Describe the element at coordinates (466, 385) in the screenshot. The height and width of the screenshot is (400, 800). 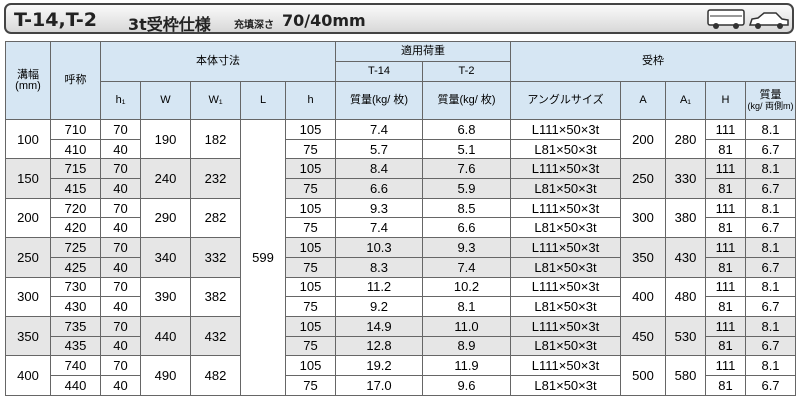
I see `table-cell: 9.6` at that location.